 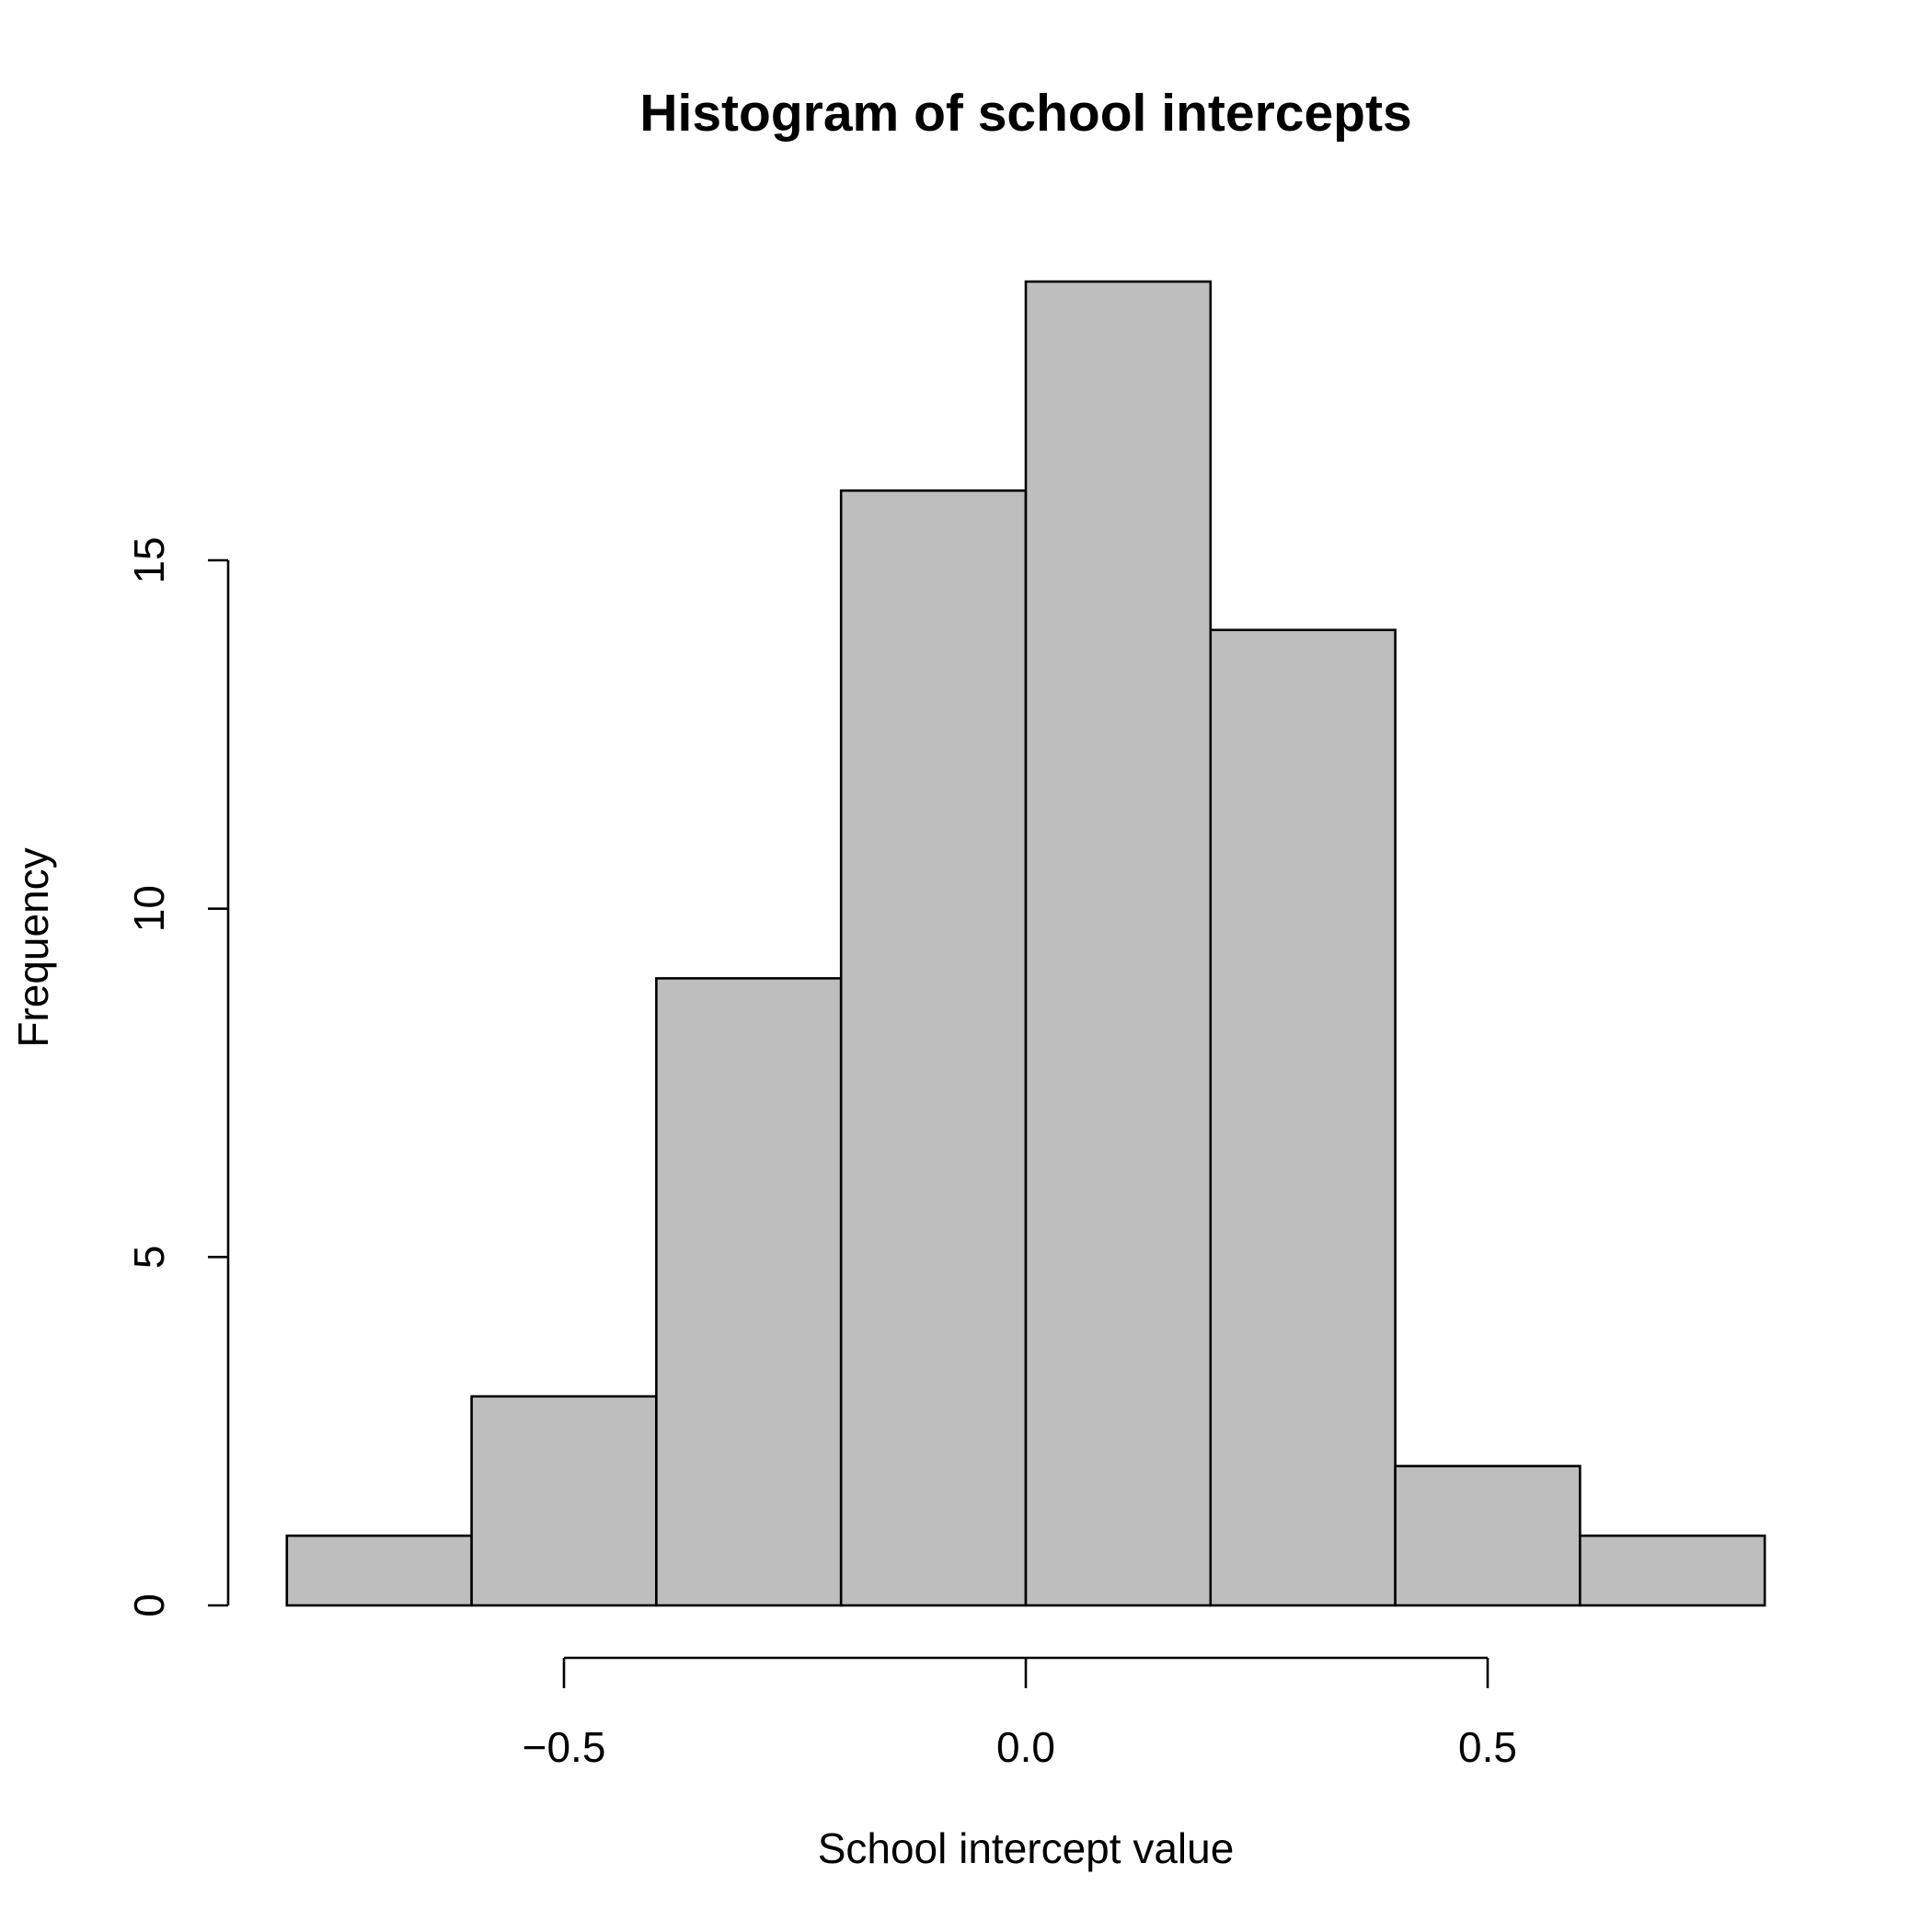 I want to click on y-tick-label: 15, so click(x=149, y=559).